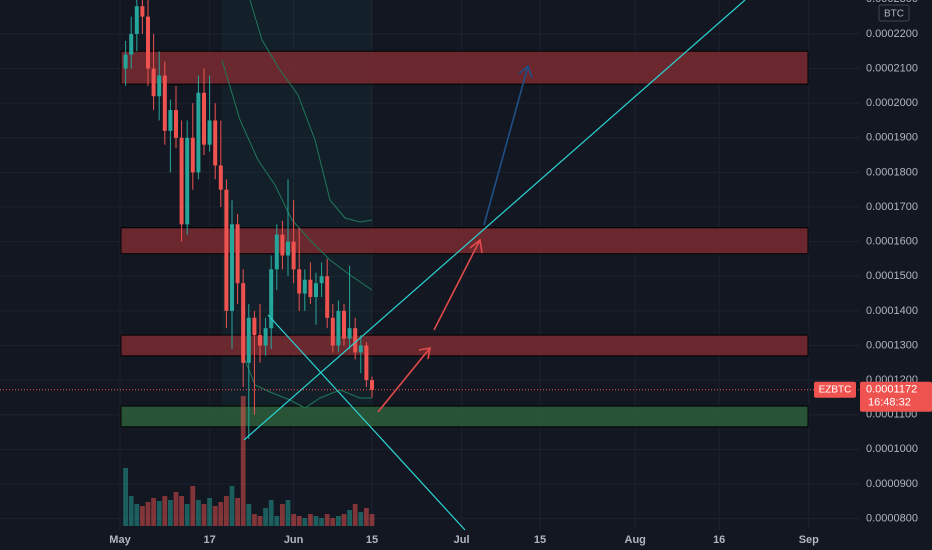 The height and width of the screenshot is (550, 932). I want to click on x-tick-label: Sep, so click(809, 540).